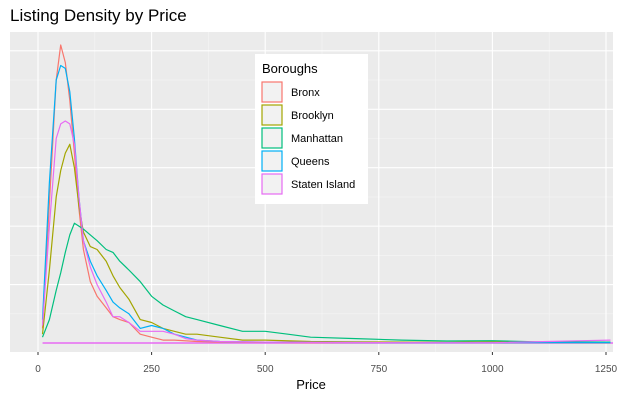 This screenshot has height=400, width=619. What do you see at coordinates (272, 92) in the screenshot?
I see `legend-key-bronx` at bounding box center [272, 92].